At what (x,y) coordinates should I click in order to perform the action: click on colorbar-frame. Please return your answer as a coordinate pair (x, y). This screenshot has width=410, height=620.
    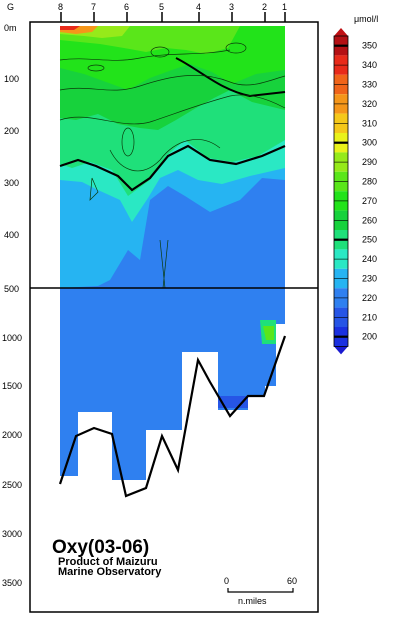
    Looking at the image, I should click on (341, 191).